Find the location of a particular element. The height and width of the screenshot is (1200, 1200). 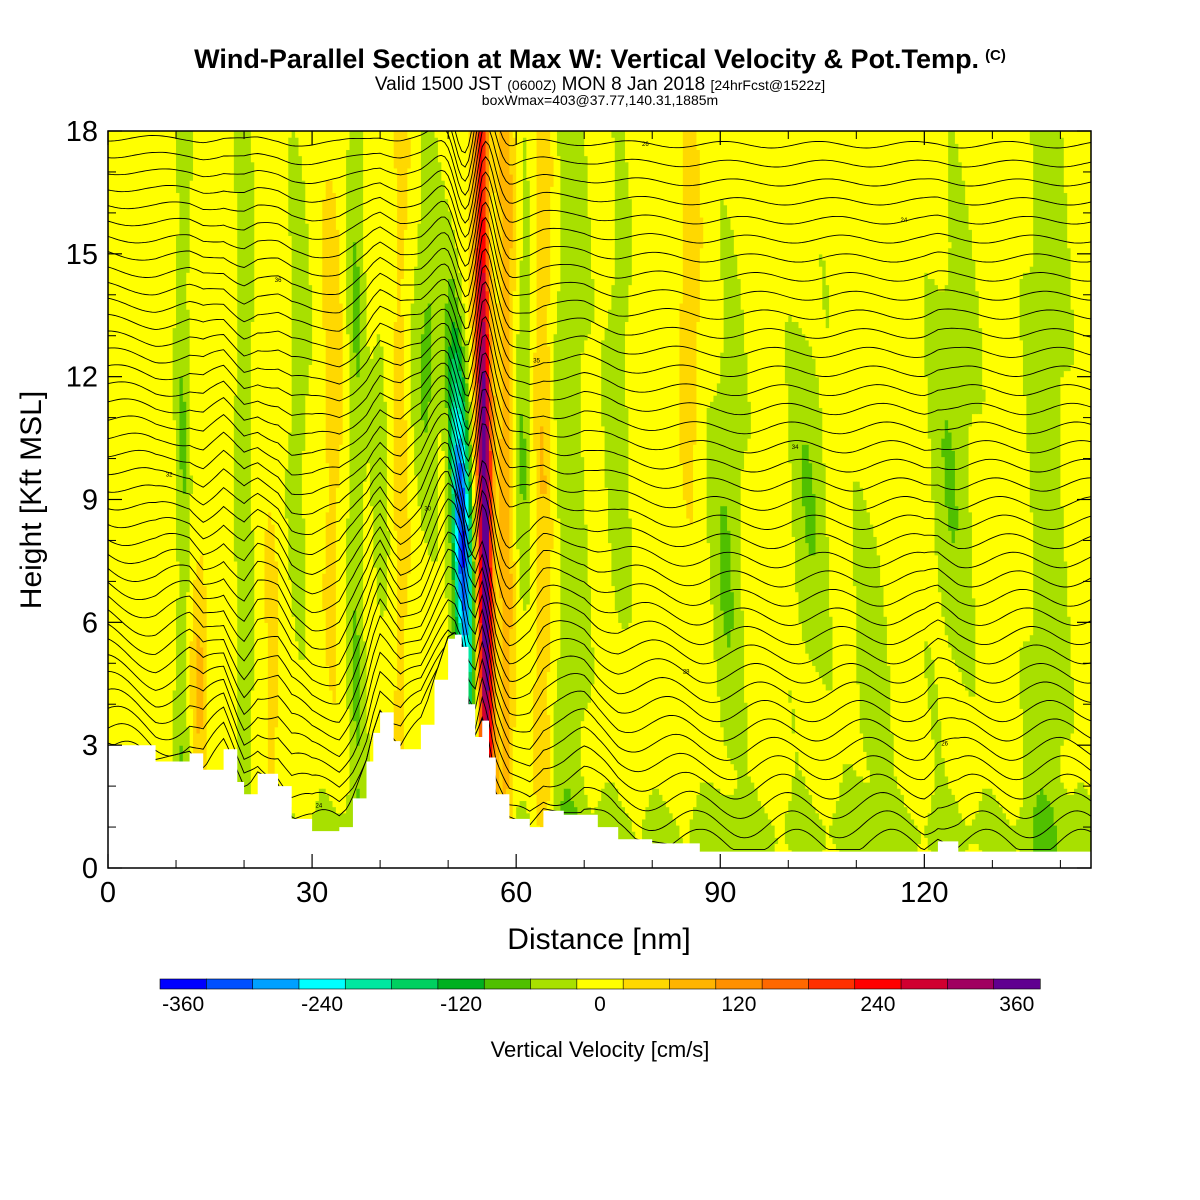

y-tick-label: 18 is located at coordinates (82, 132).